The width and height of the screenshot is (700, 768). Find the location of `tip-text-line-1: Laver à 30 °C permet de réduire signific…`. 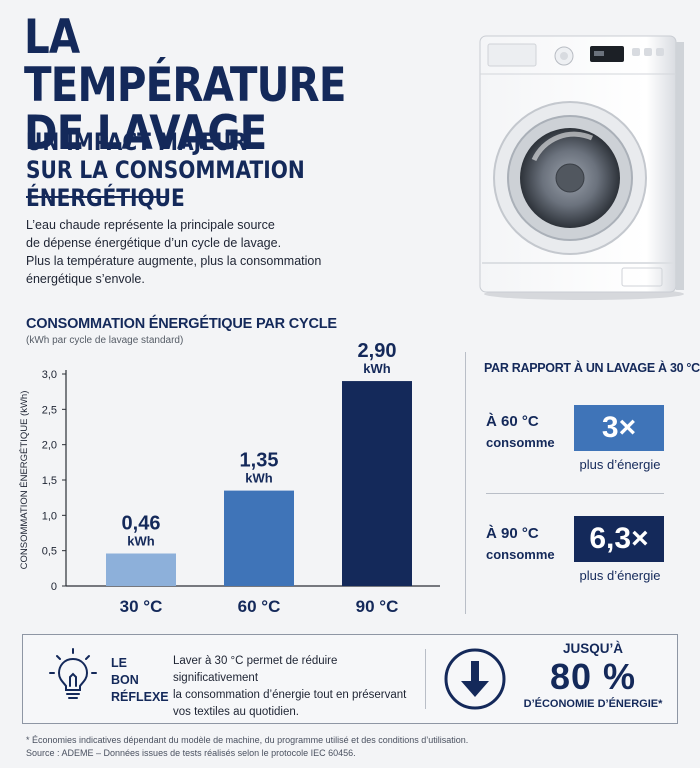

tip-text-line-1: Laver à 30 °C permet de réduire signific… is located at coordinates (255, 669).